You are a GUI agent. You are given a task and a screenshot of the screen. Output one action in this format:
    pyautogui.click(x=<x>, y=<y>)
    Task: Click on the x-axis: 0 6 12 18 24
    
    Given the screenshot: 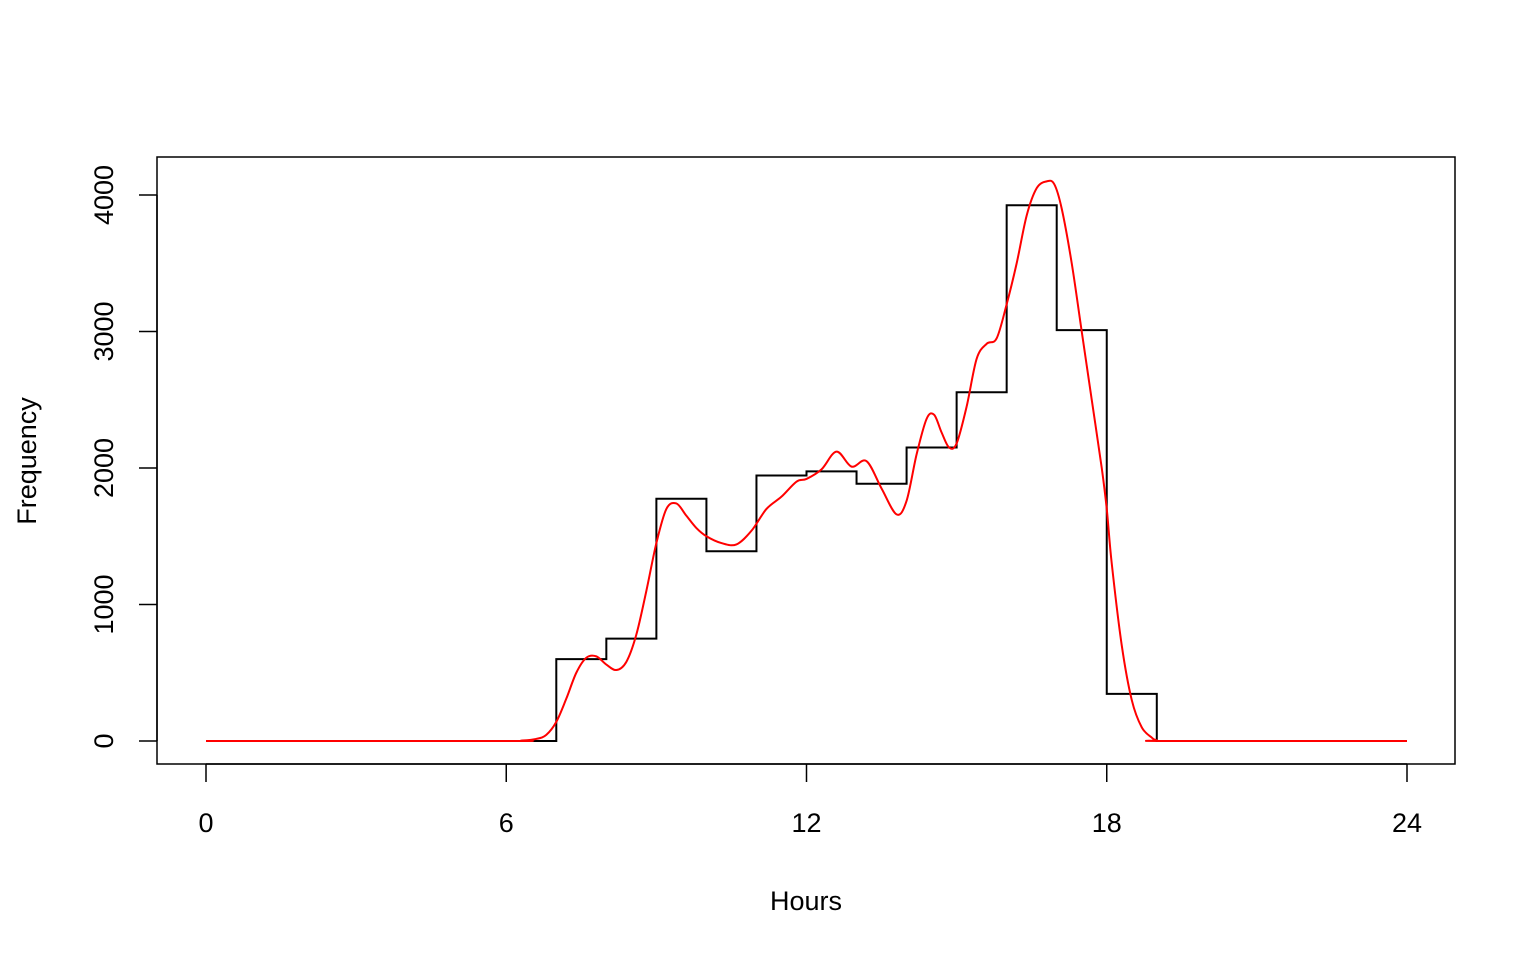 What is the action you would take?
    pyautogui.click(x=810, y=800)
    